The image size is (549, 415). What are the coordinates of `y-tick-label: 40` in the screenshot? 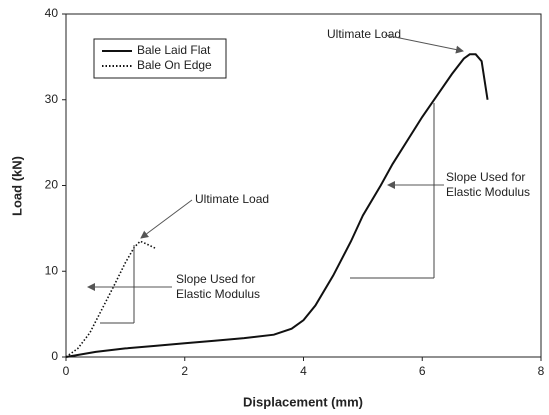 It's located at (52, 13).